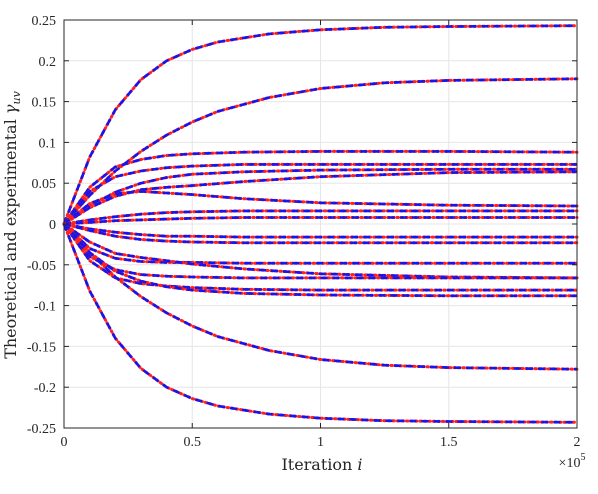 This screenshot has height=494, width=598. Describe the element at coordinates (48, 62) in the screenshot. I see `y-tick-label-1: 0.2` at that location.